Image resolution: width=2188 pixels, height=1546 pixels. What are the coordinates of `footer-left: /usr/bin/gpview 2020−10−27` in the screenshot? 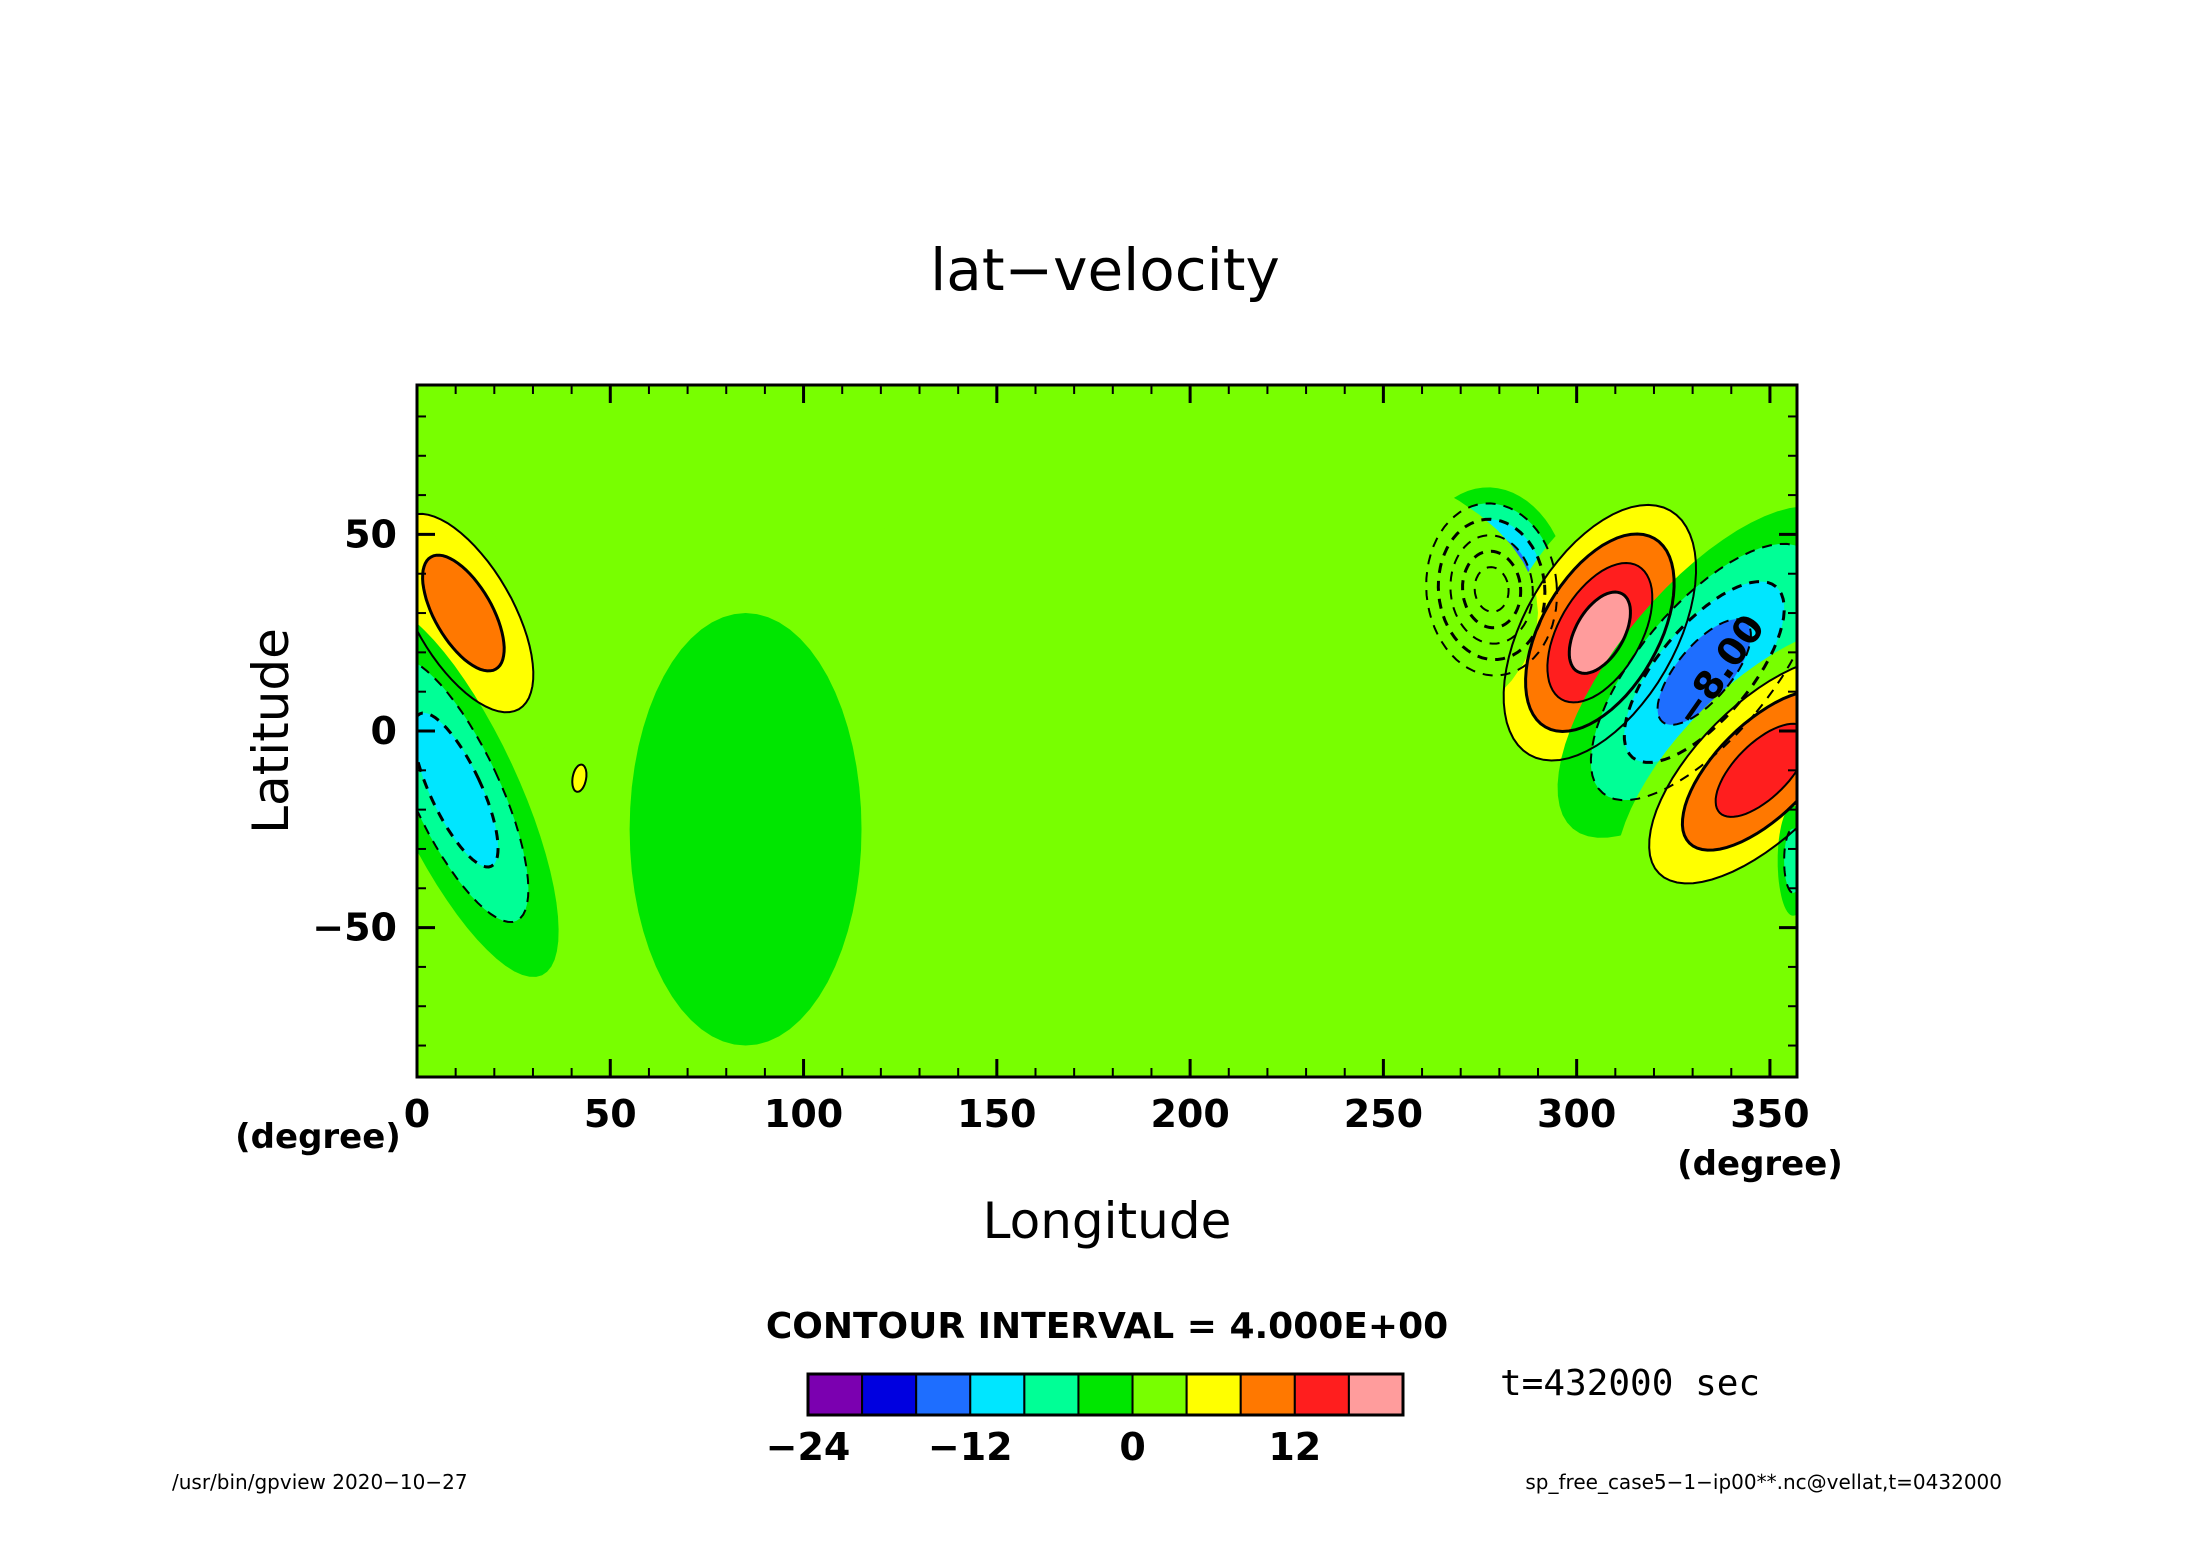 It's located at (320, 1482).